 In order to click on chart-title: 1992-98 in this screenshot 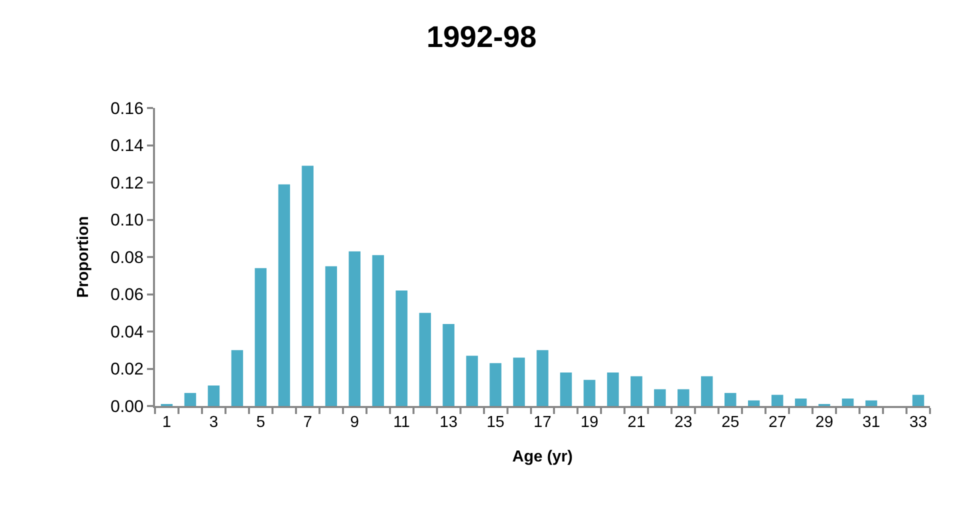, I will do `click(481, 37)`.